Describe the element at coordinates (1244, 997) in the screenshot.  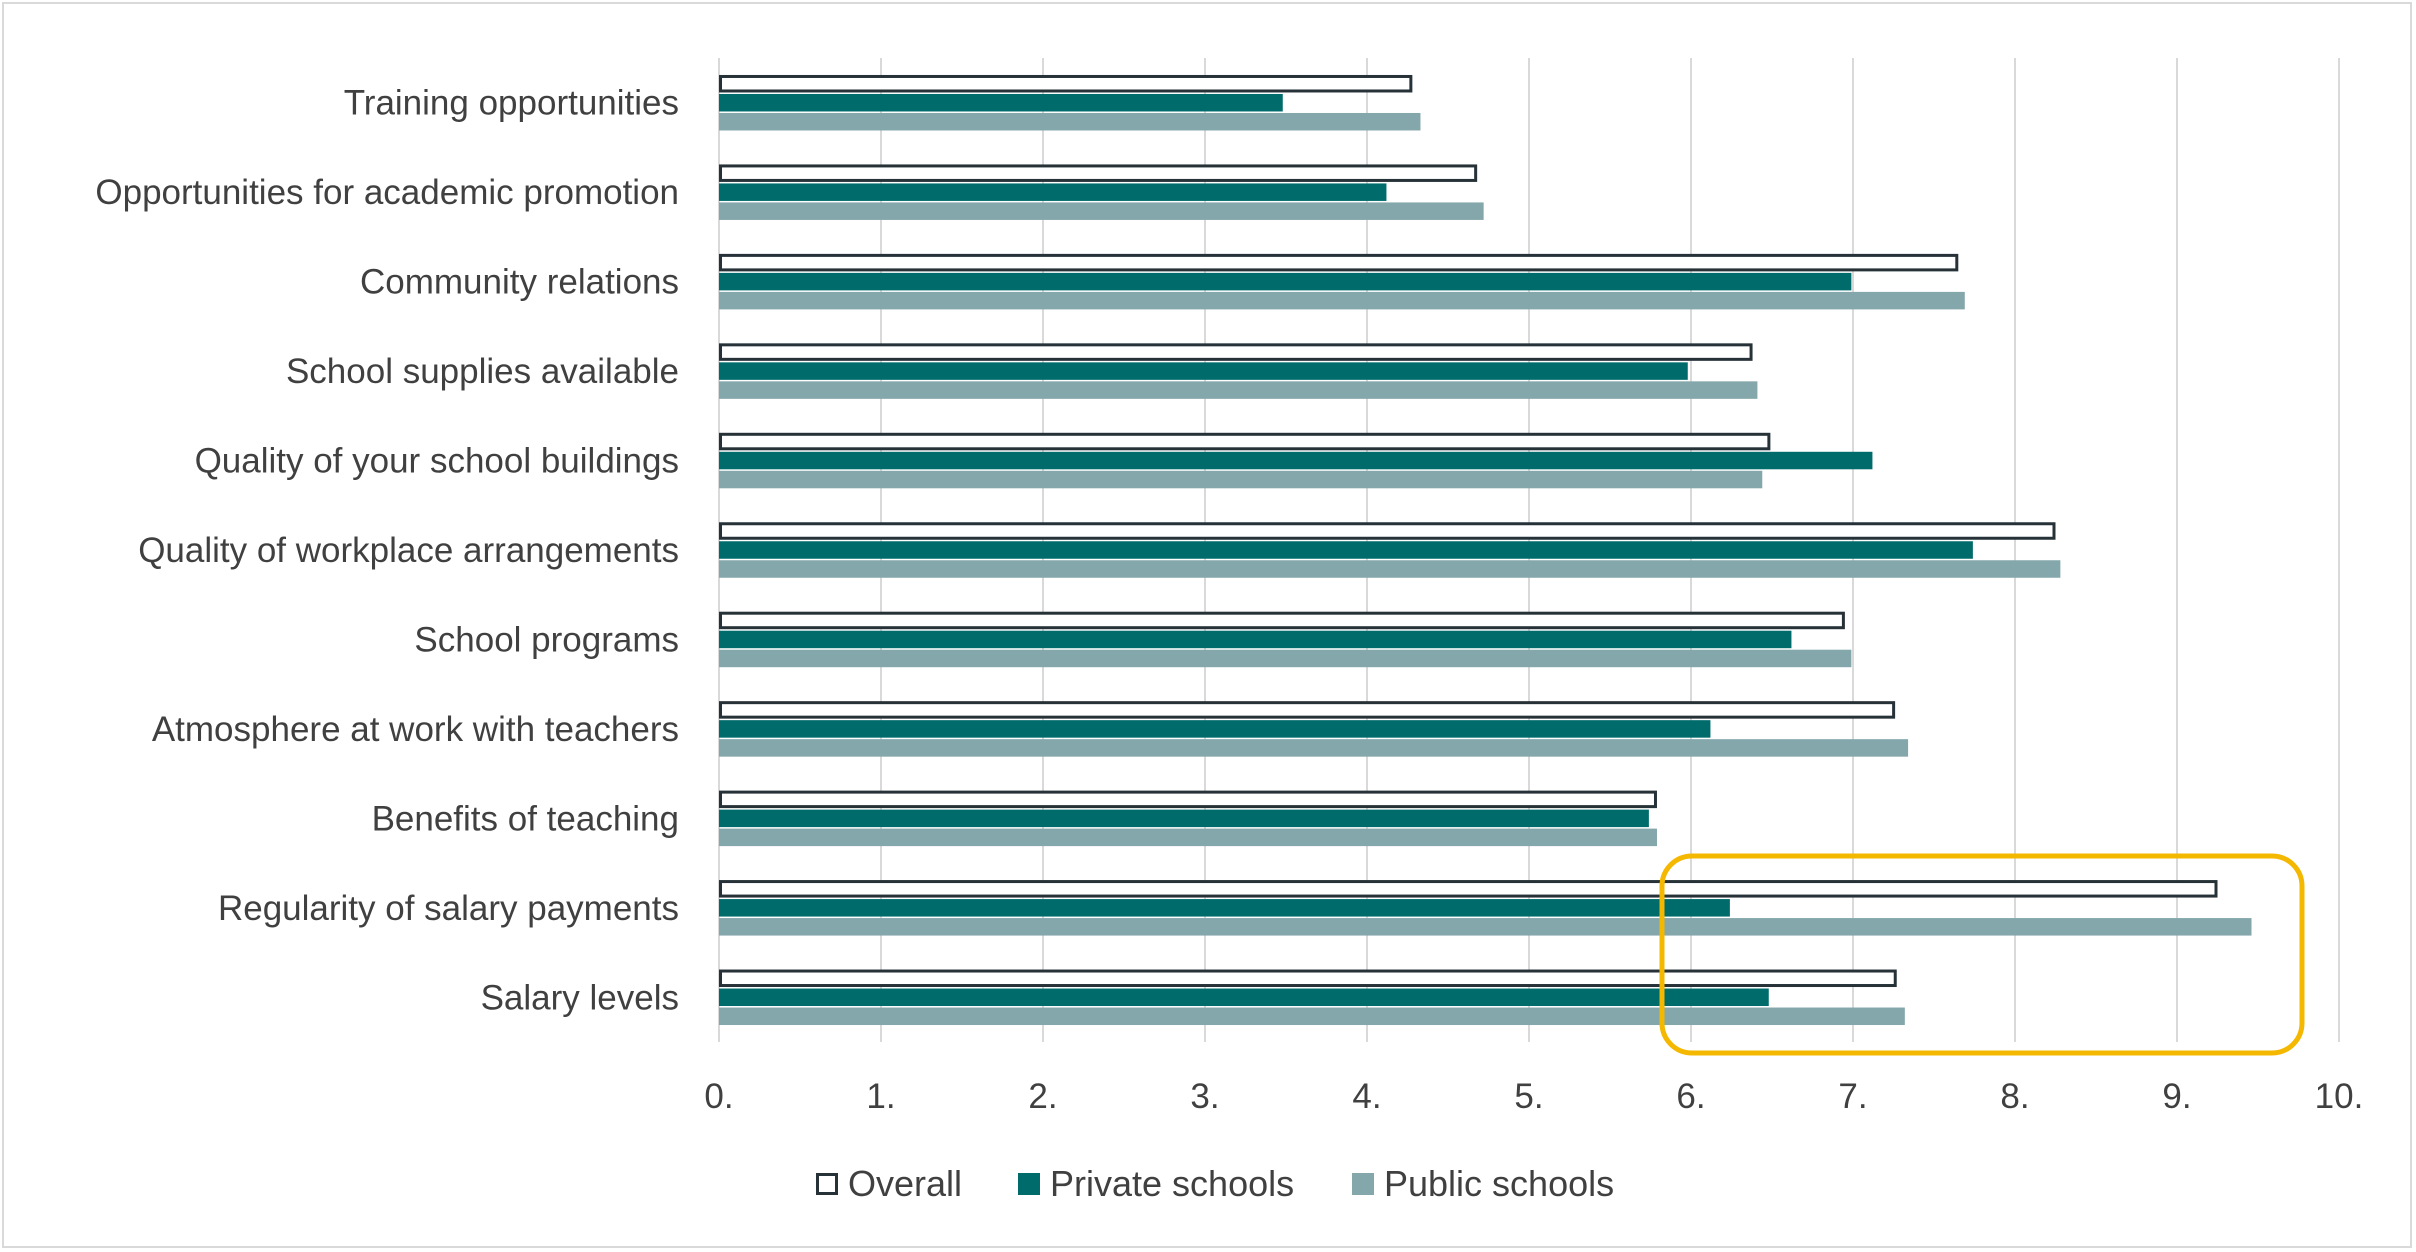
I see `bar-private-schools-salary-levels` at that location.